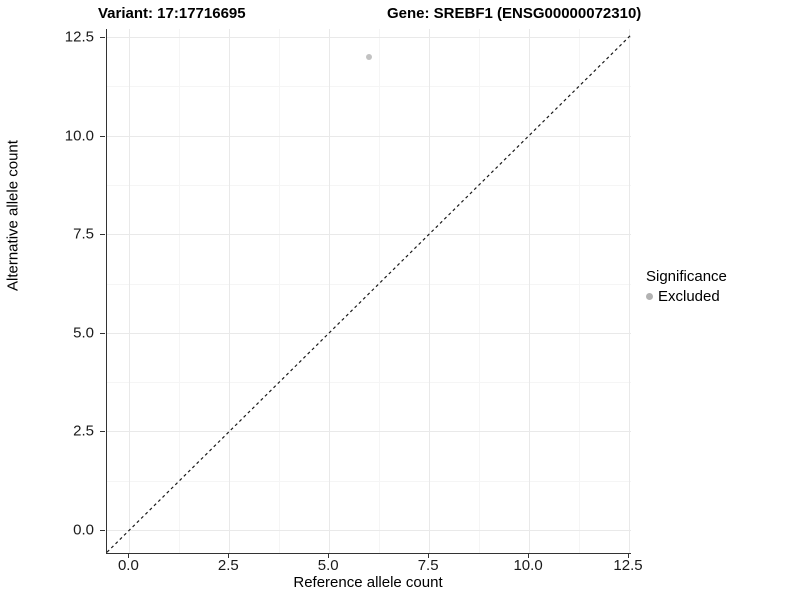 The width and height of the screenshot is (800, 600). Describe the element at coordinates (79, 37) in the screenshot. I see `y-tick-label: 12.5` at that location.